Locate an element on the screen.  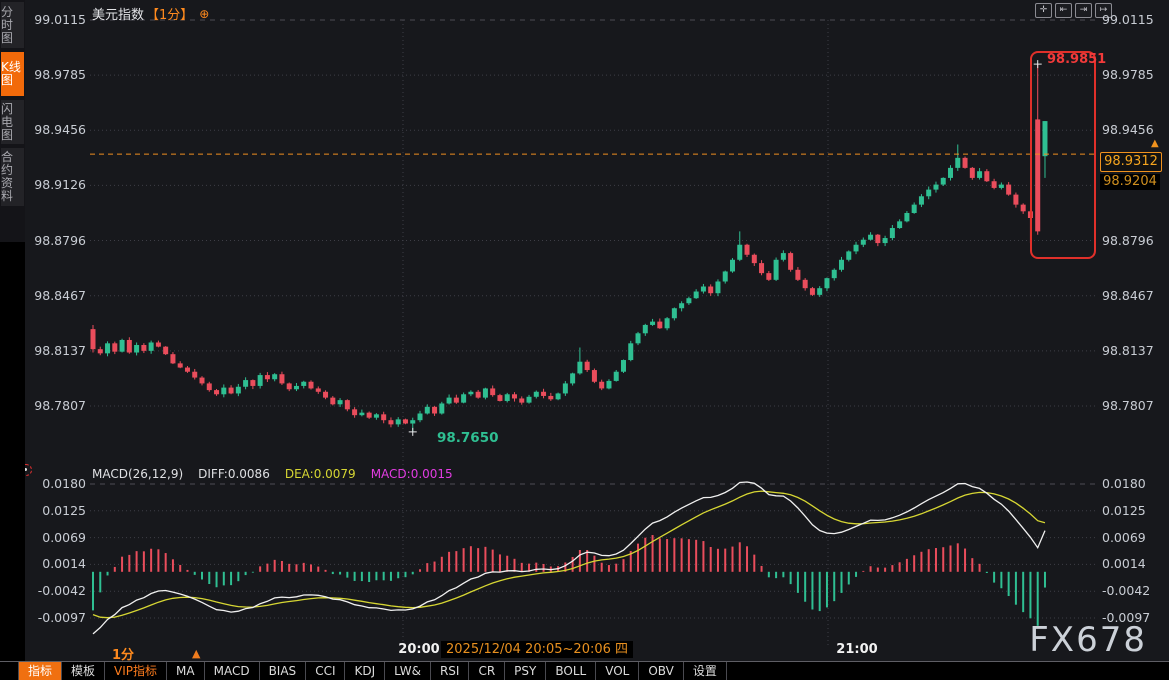
hover-time-tooltip: 2025/12/04 20:05~20:06 四 is located at coordinates (537, 649).